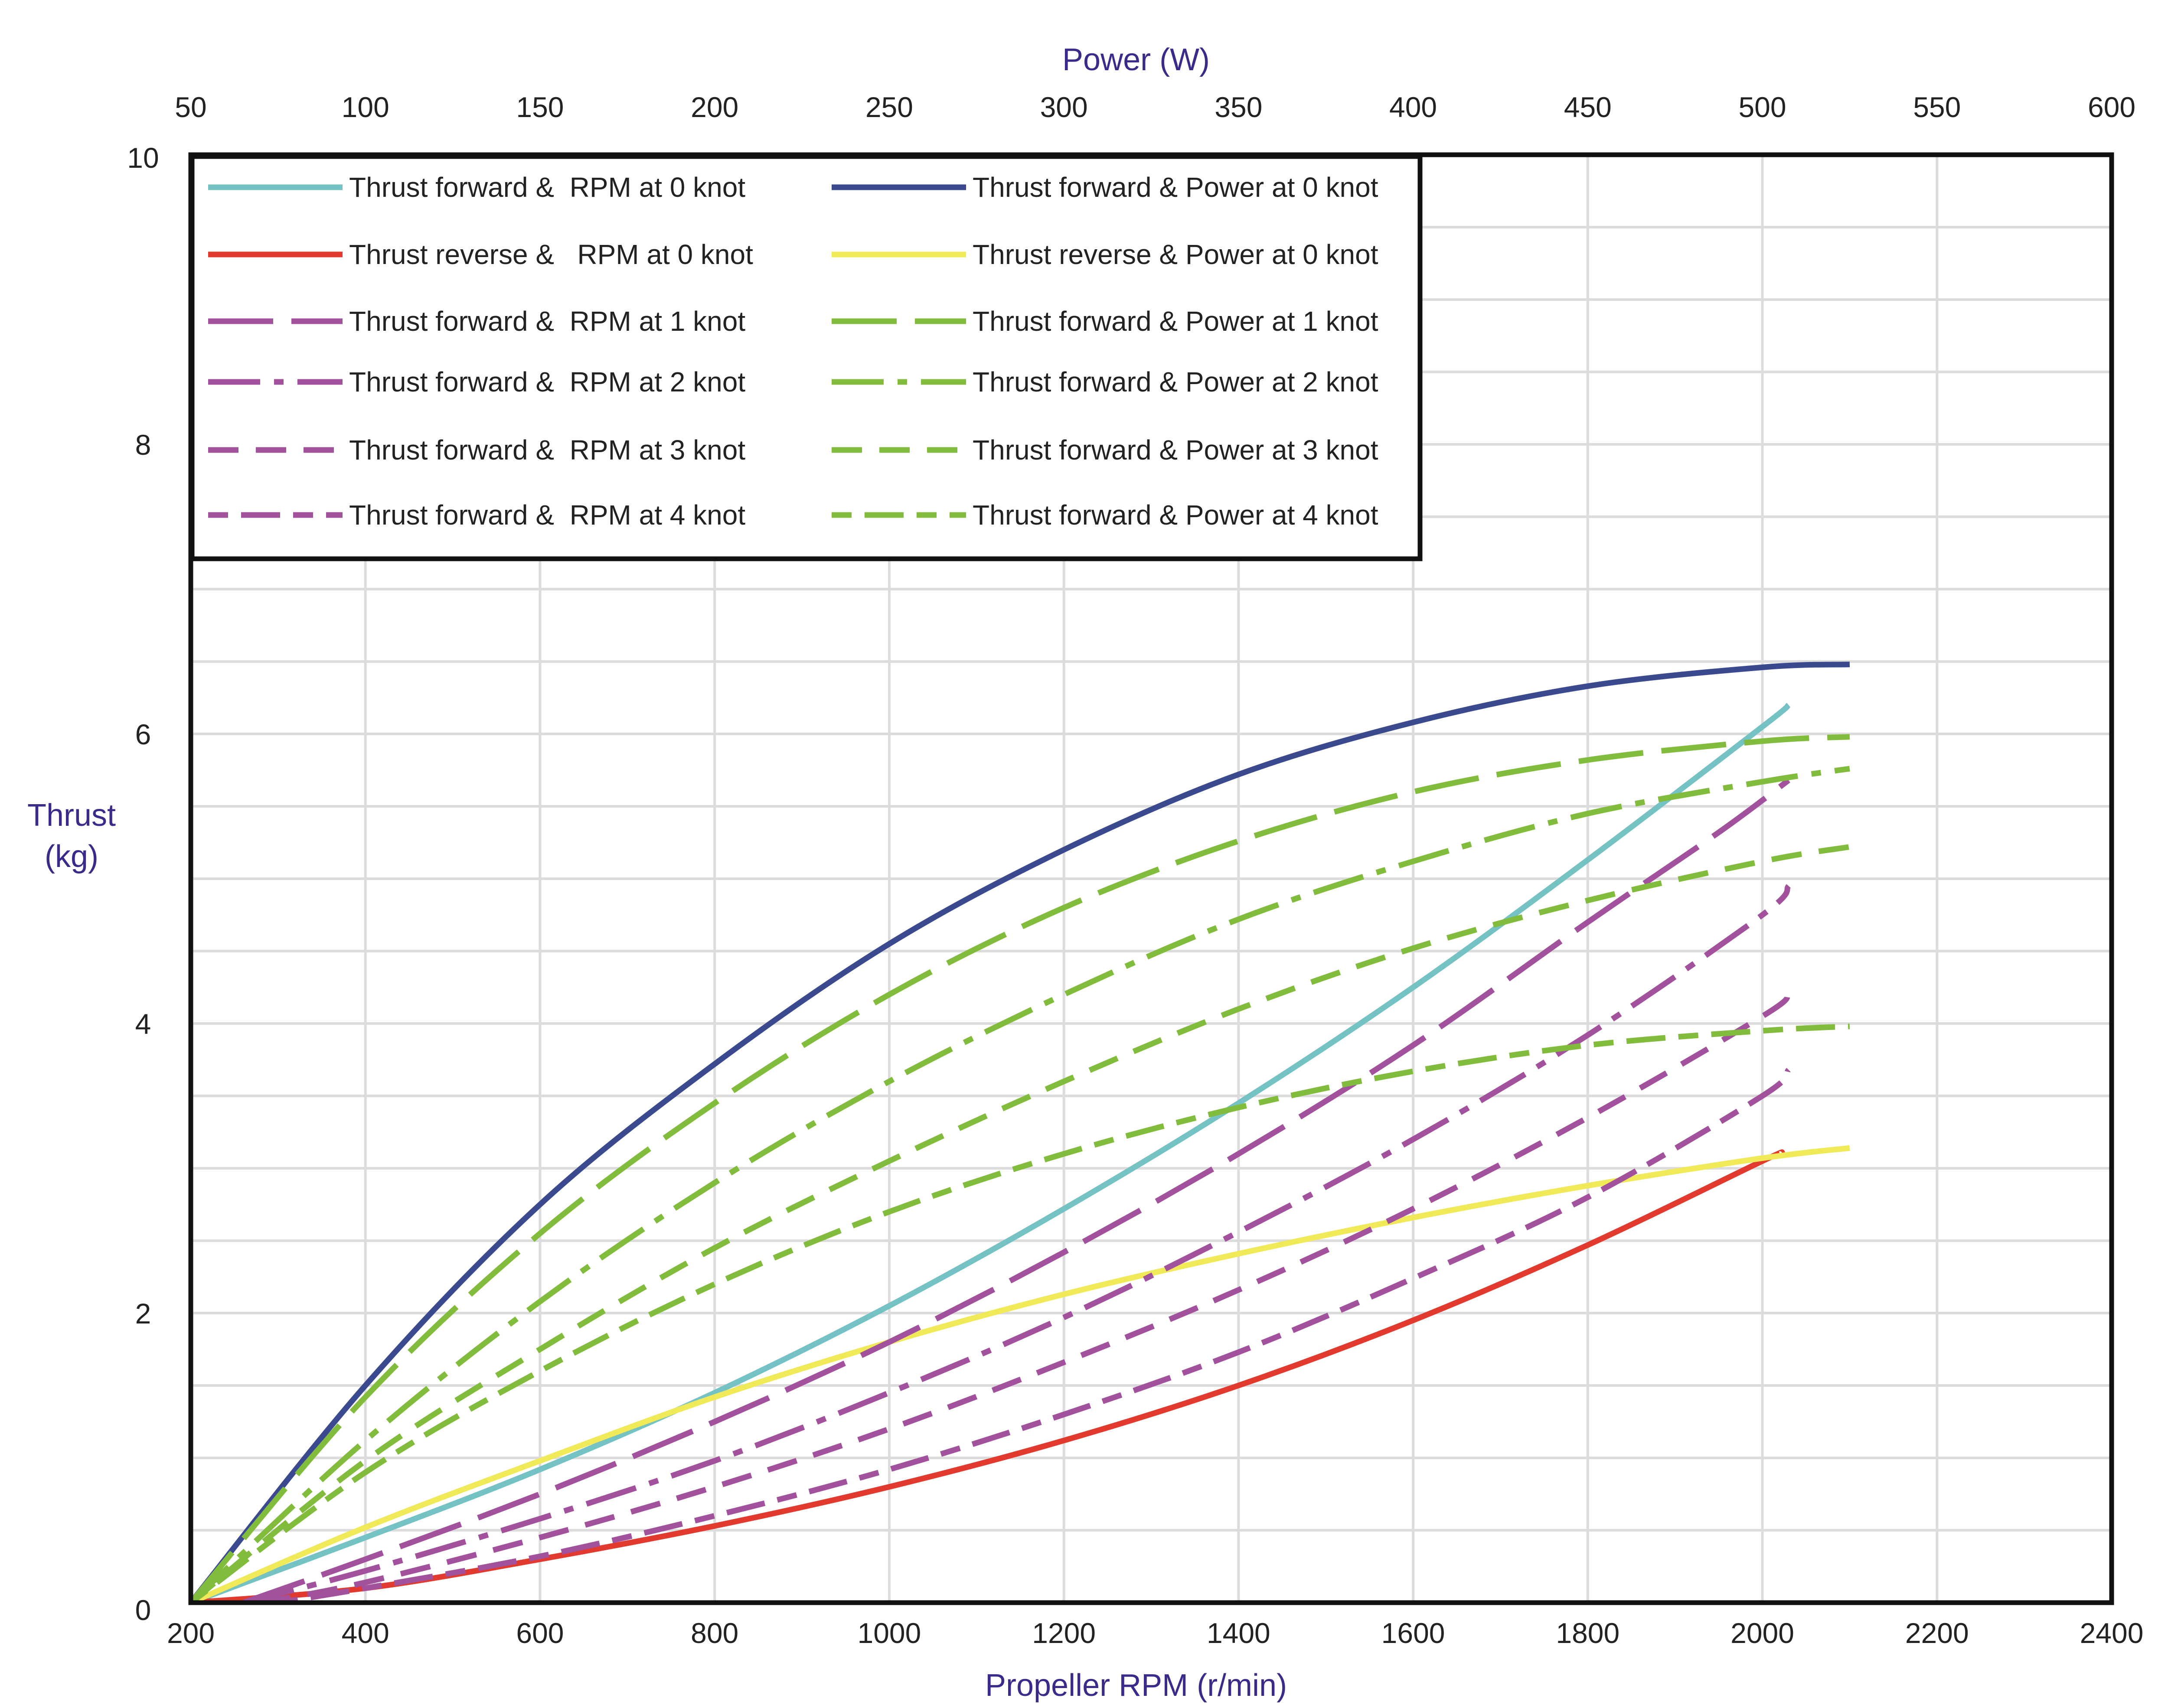 The width and height of the screenshot is (2168, 1708). I want to click on x-tick-label: 400, so click(365, 1633).